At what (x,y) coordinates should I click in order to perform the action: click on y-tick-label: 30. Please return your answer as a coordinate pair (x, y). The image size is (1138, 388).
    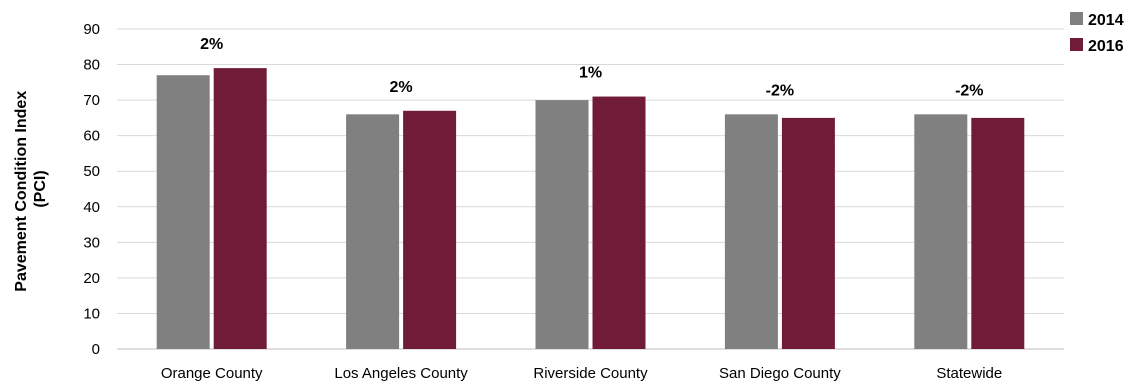
    Looking at the image, I should click on (91, 242).